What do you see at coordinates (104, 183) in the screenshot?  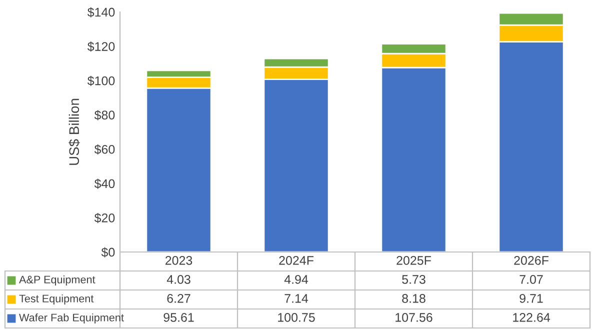 I see `y-tick-label: $40` at bounding box center [104, 183].